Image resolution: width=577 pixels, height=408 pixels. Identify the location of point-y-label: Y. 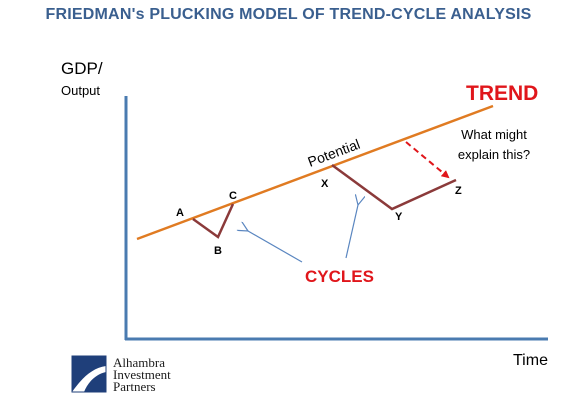
(399, 217).